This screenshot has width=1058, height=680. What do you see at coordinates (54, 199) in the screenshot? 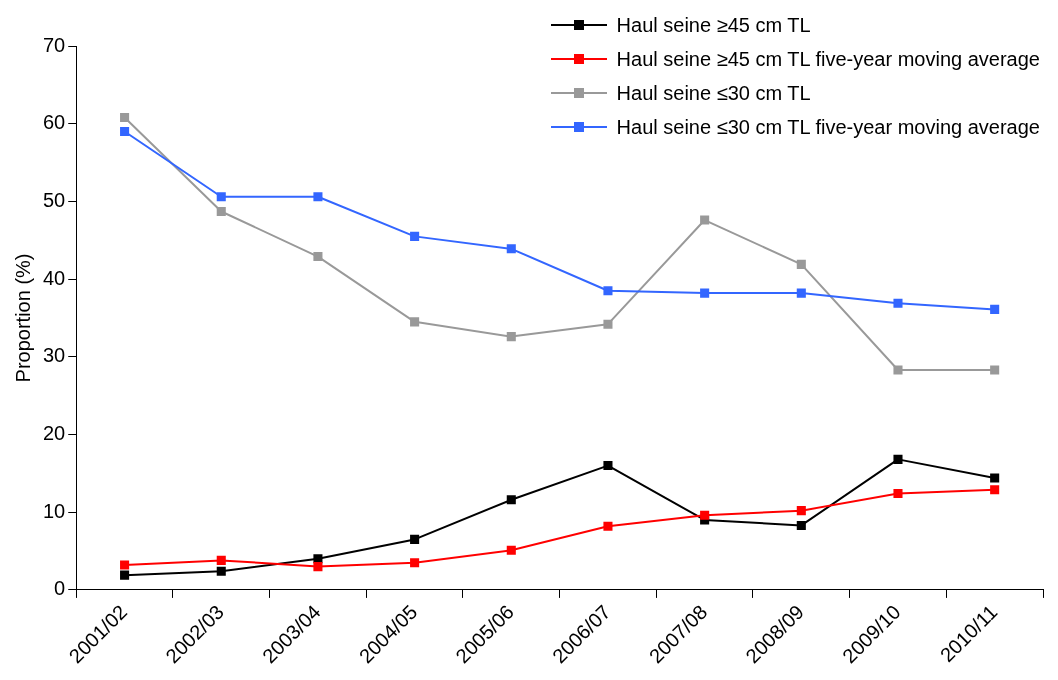
I see `y-tick-label: 50` at bounding box center [54, 199].